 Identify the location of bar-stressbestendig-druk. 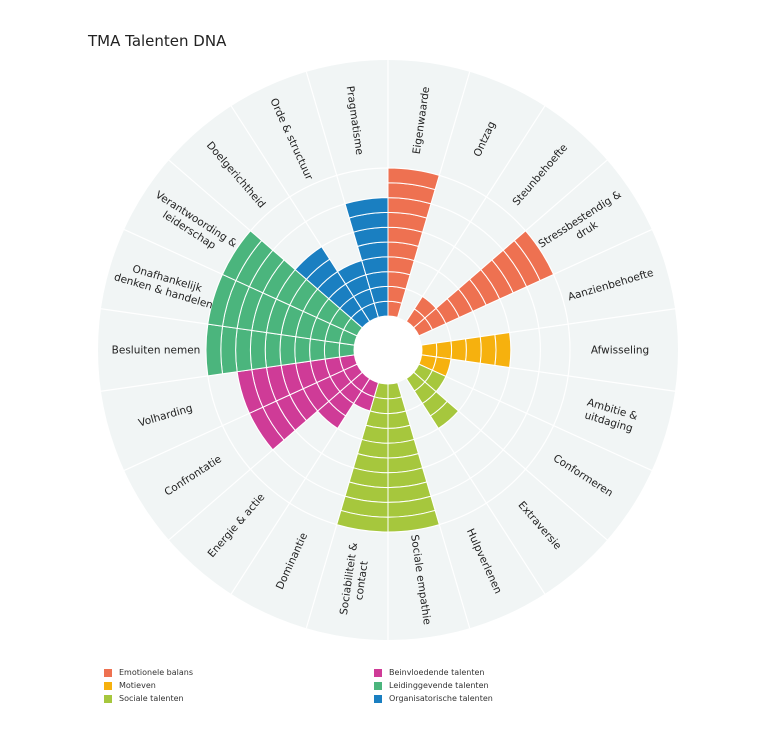
(483, 283).